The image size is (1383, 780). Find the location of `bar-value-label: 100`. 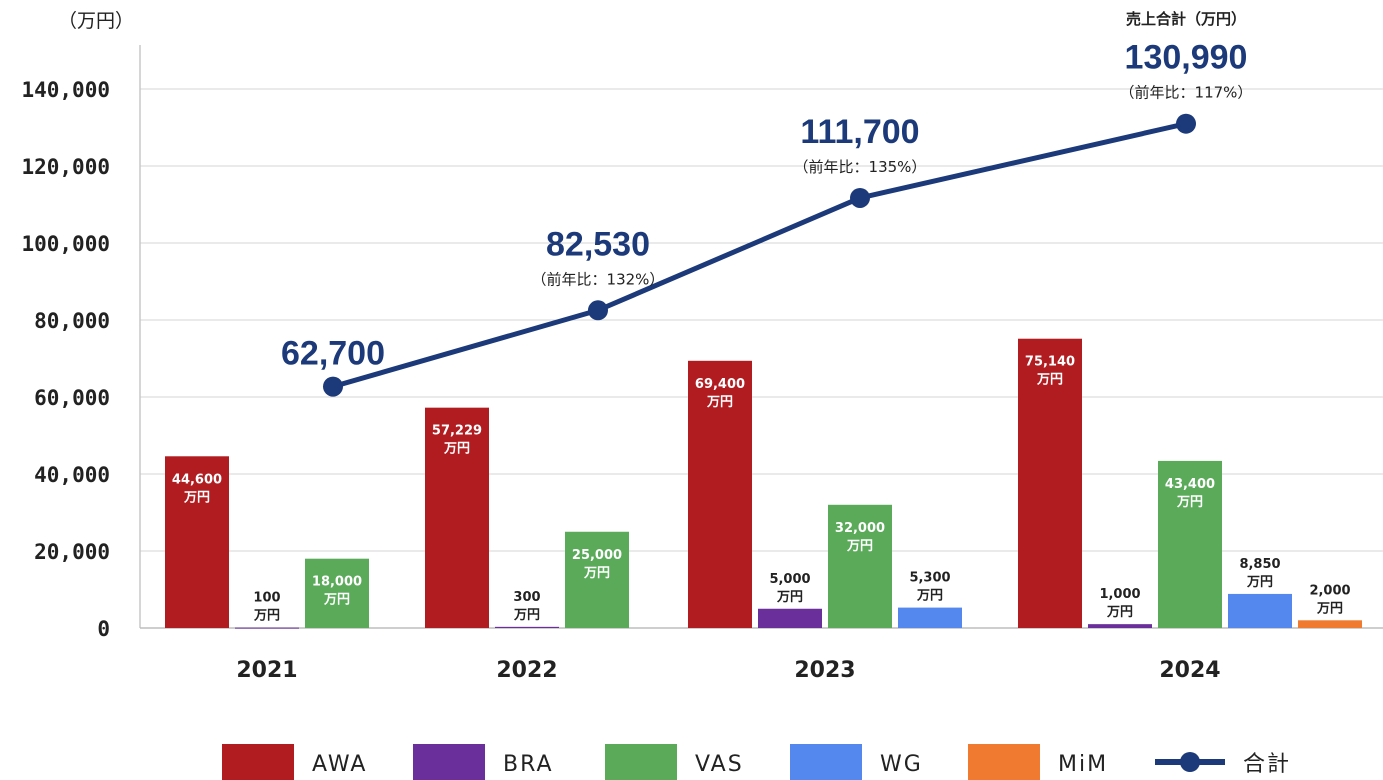

bar-value-label: 100 is located at coordinates (266, 598).